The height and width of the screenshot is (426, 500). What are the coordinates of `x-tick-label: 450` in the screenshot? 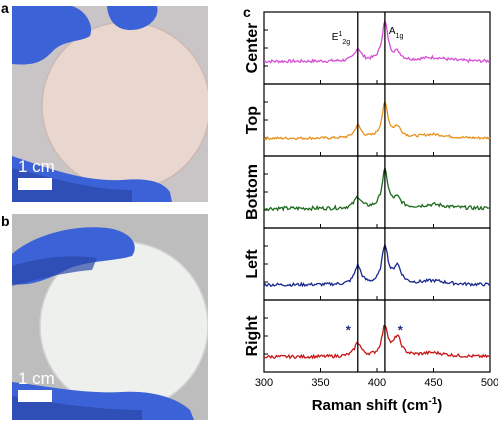 It's located at (433, 383).